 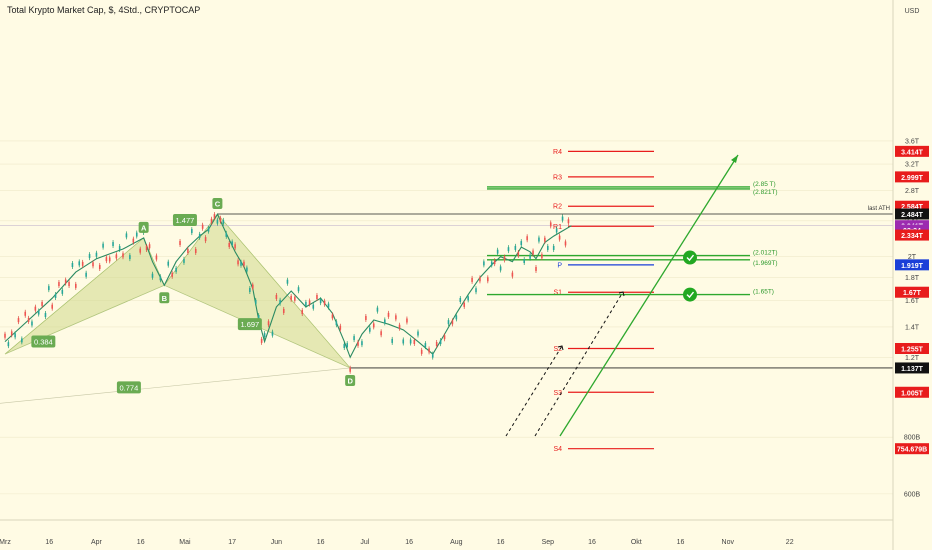 What do you see at coordinates (175, 308) in the screenshot?
I see `harmonic-pattern-fill` at bounding box center [175, 308].